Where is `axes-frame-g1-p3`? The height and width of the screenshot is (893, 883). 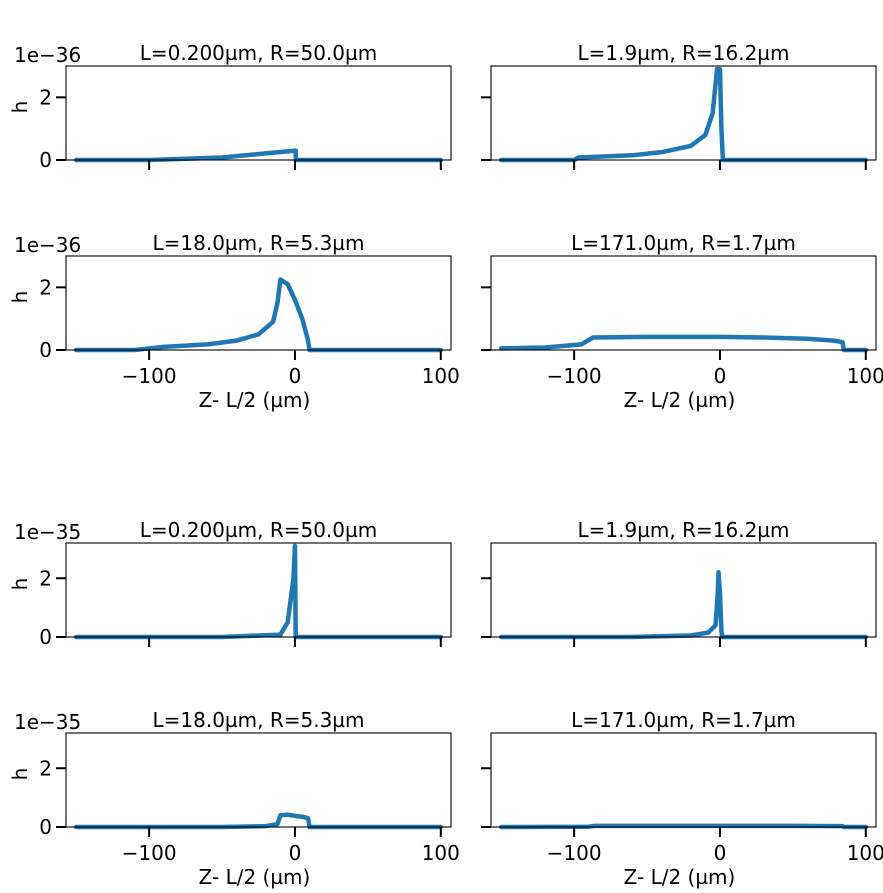
axes-frame-g1-p3 is located at coordinates (258, 303).